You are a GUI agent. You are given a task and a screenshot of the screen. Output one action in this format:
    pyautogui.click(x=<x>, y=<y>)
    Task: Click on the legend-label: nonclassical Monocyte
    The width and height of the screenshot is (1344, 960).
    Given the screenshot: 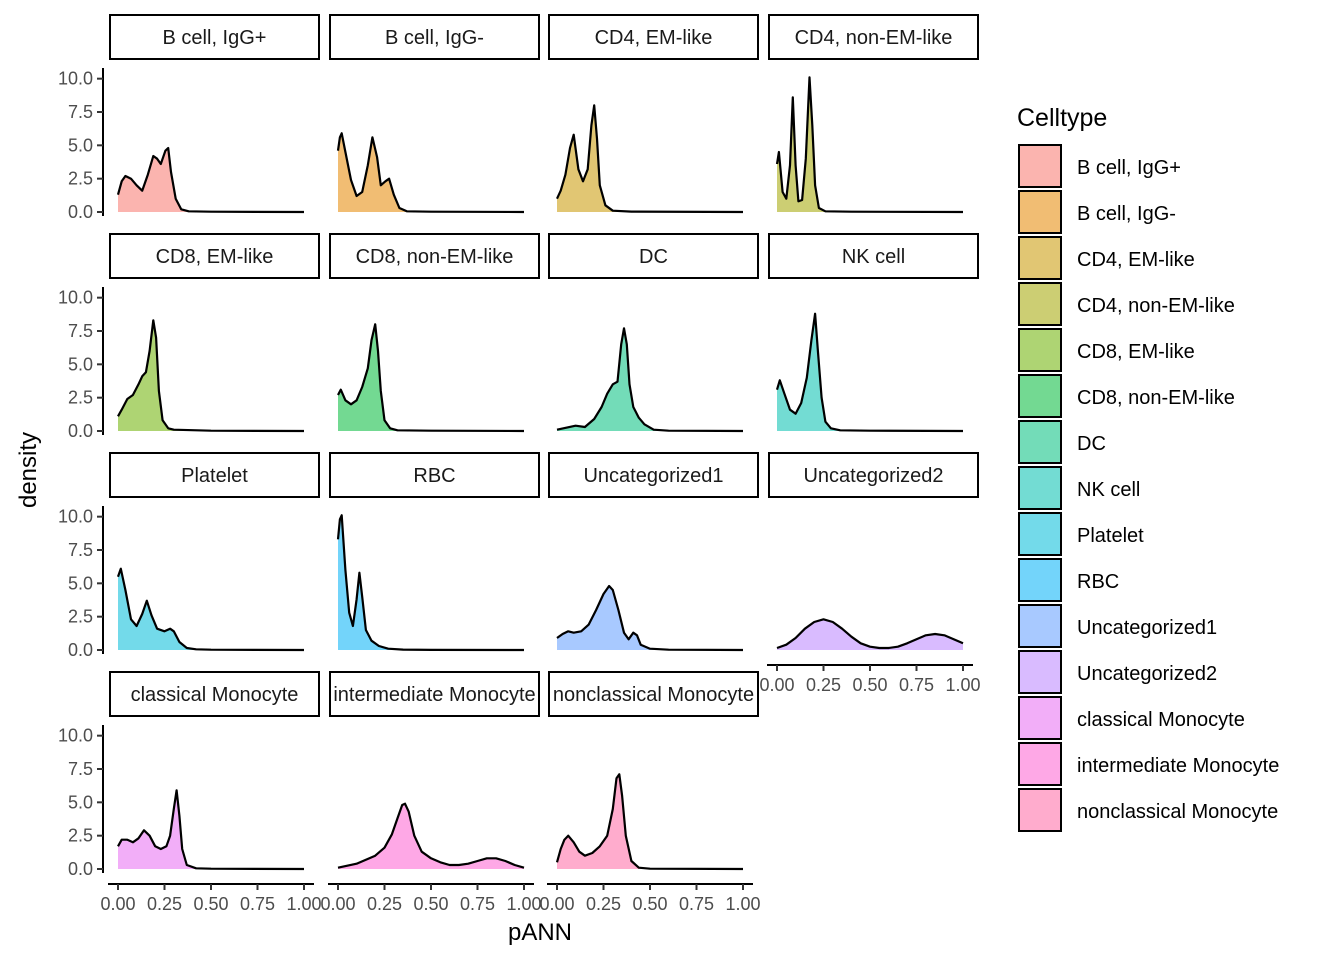 What is the action you would take?
    pyautogui.click(x=1177, y=812)
    